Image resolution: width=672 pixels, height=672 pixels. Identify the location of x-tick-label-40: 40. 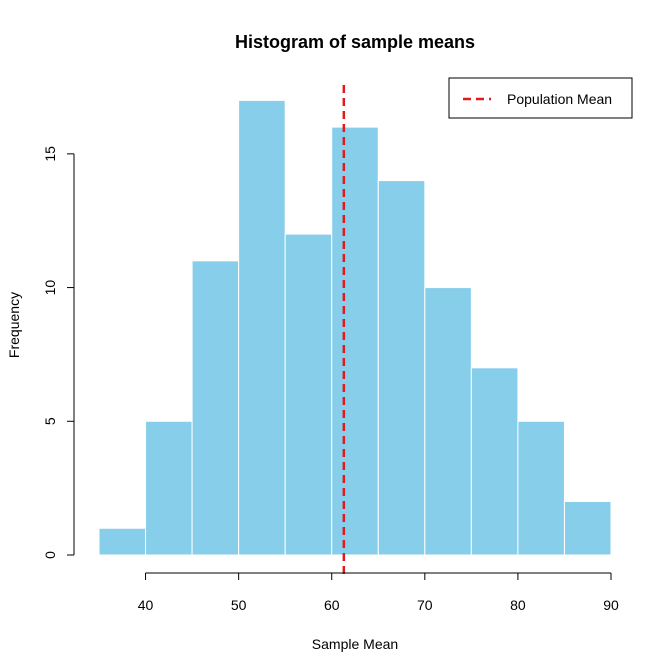
(146, 605).